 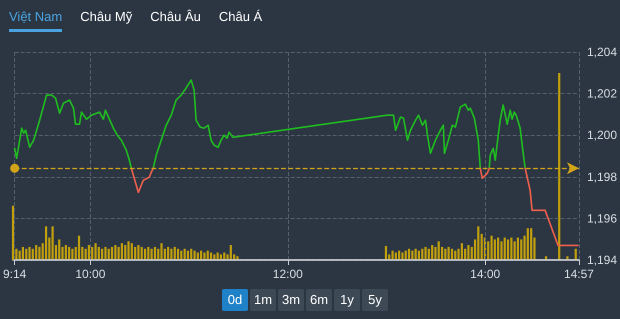 I want to click on x-tick-label: 14:00, so click(x=485, y=274).